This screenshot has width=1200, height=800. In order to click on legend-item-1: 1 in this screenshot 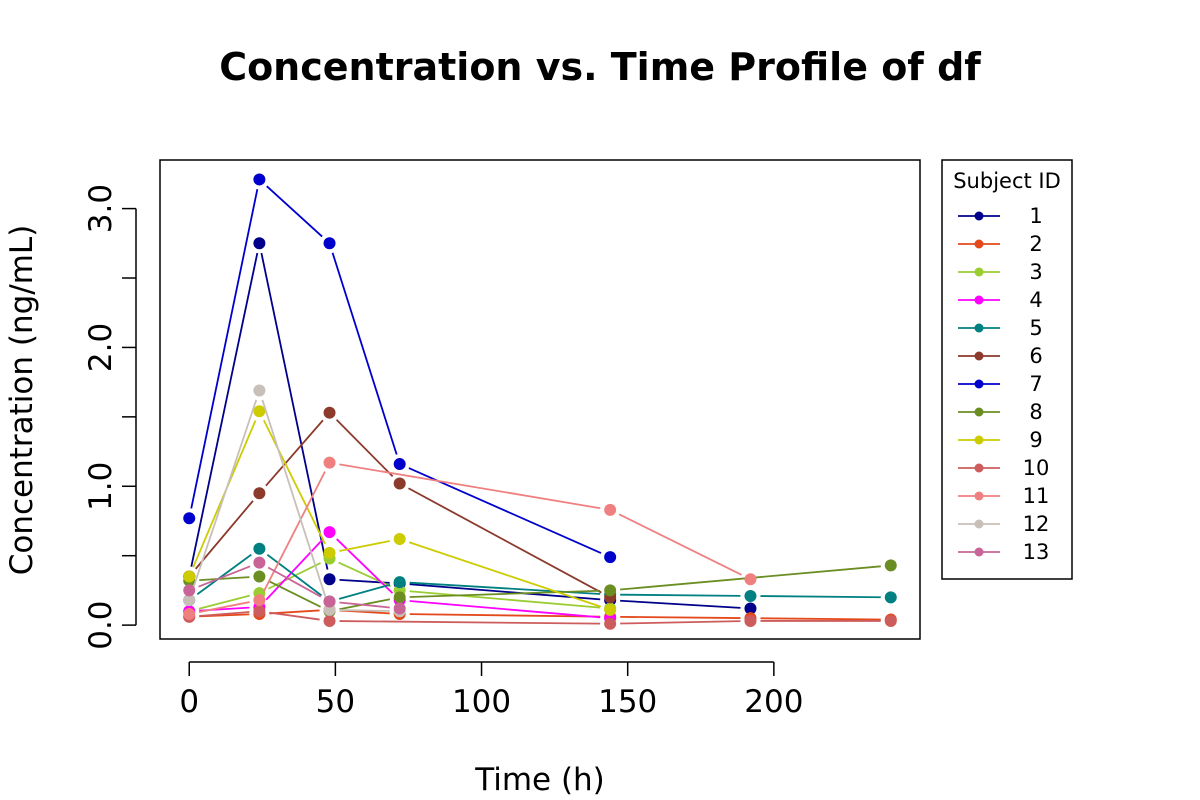, I will do `click(1000, 216)`.